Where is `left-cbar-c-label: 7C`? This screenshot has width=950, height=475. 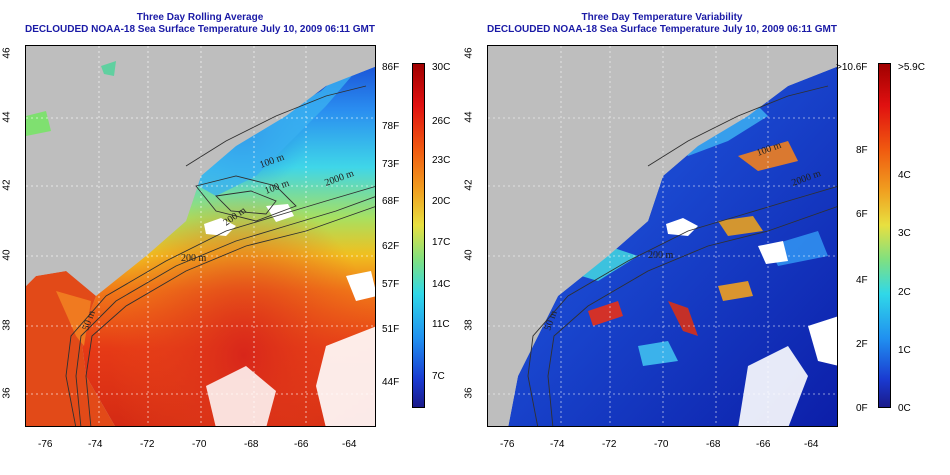 left-cbar-c-label: 7C is located at coordinates (438, 376).